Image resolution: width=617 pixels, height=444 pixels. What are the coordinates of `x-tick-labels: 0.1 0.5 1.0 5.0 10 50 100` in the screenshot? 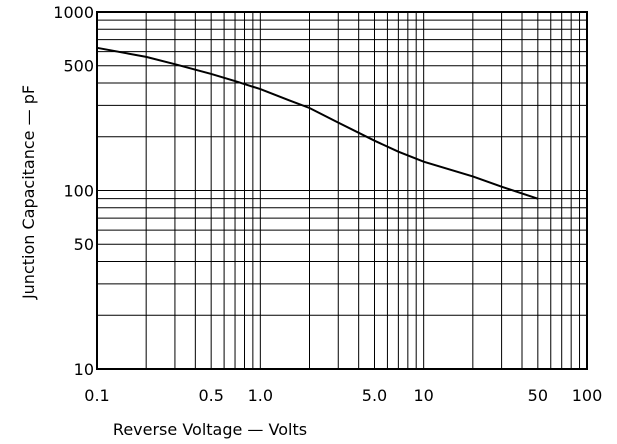 It's located at (343, 395).